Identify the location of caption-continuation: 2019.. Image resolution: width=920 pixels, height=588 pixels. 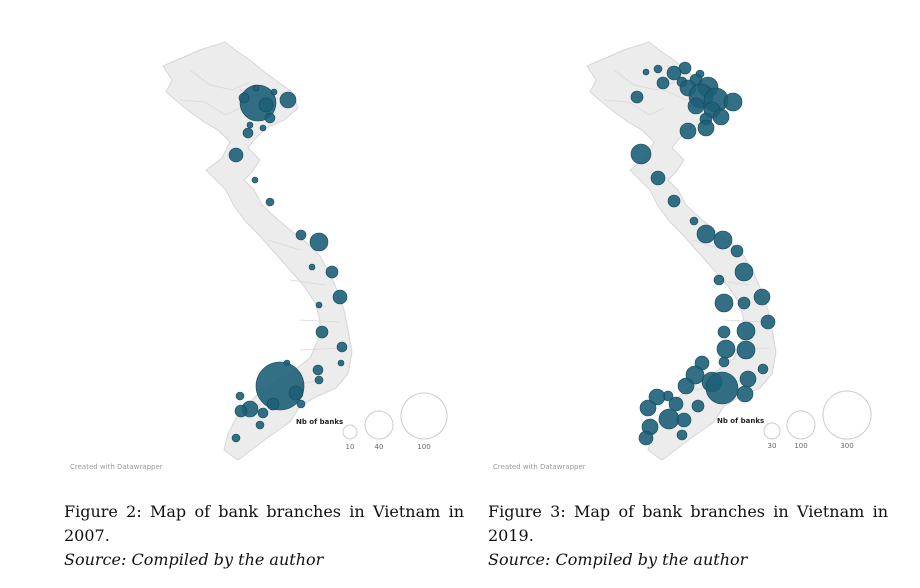
(511, 535).